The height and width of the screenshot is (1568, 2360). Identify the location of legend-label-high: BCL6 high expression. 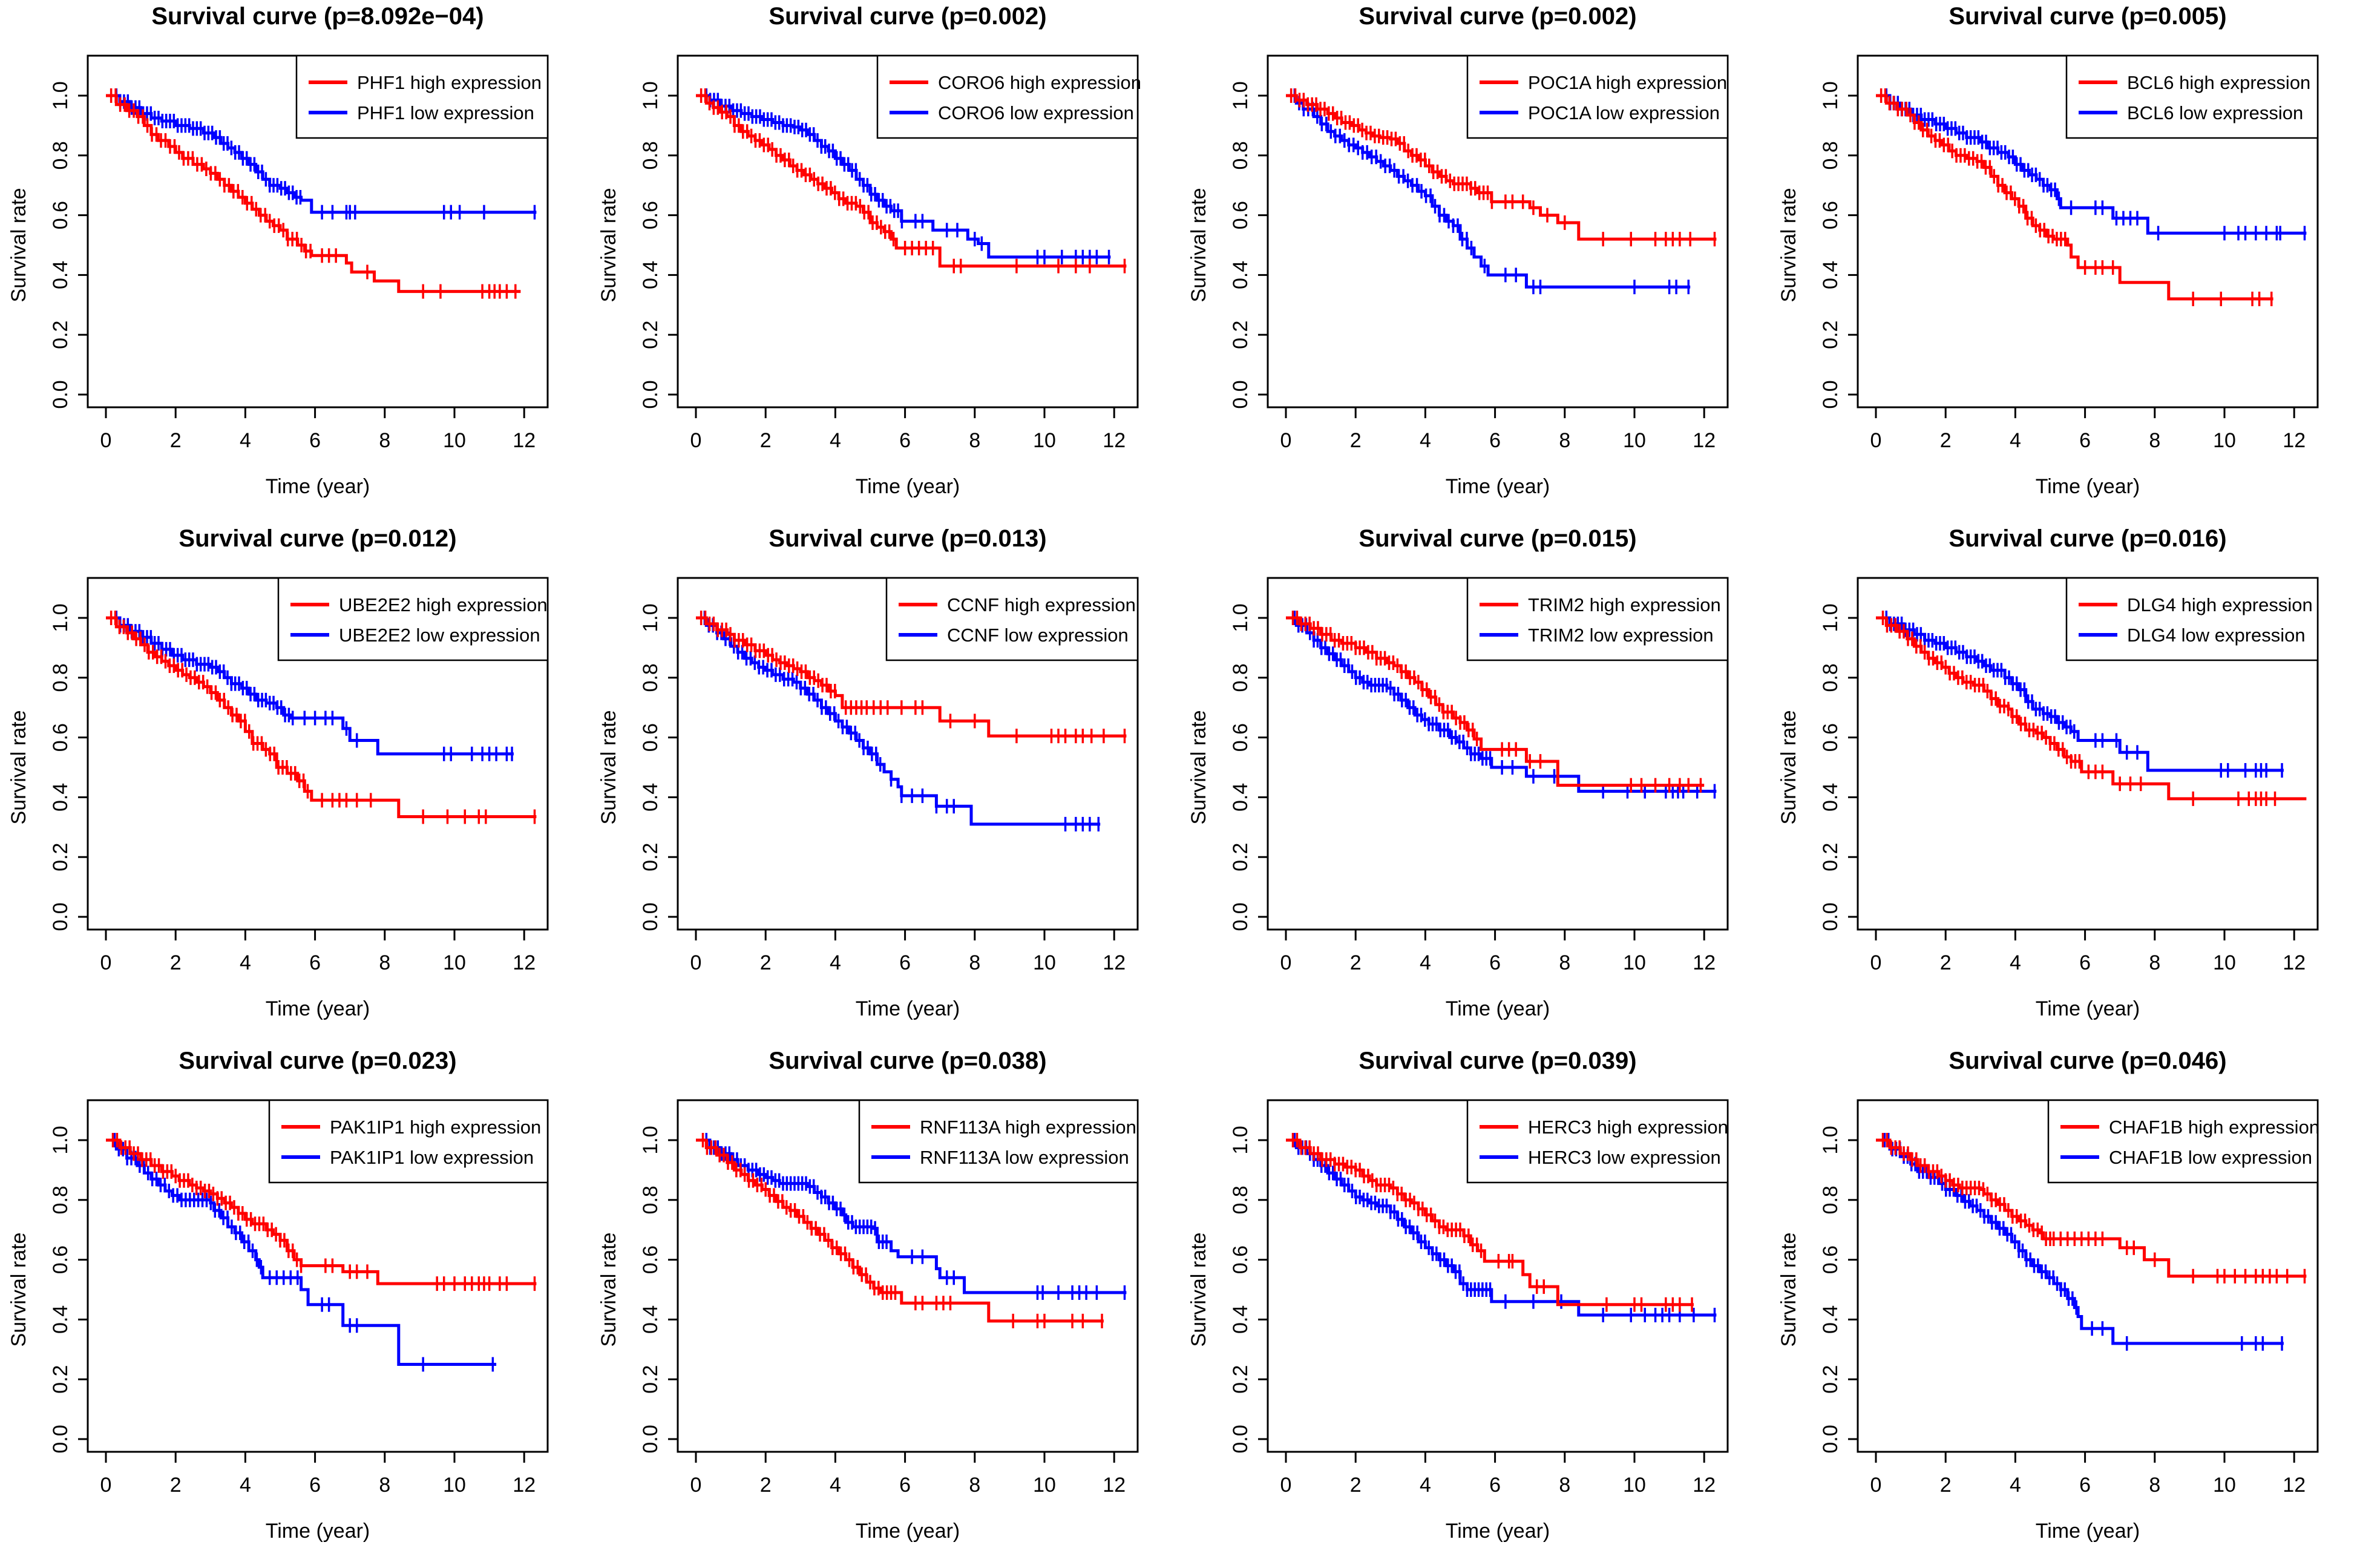
(2218, 82).